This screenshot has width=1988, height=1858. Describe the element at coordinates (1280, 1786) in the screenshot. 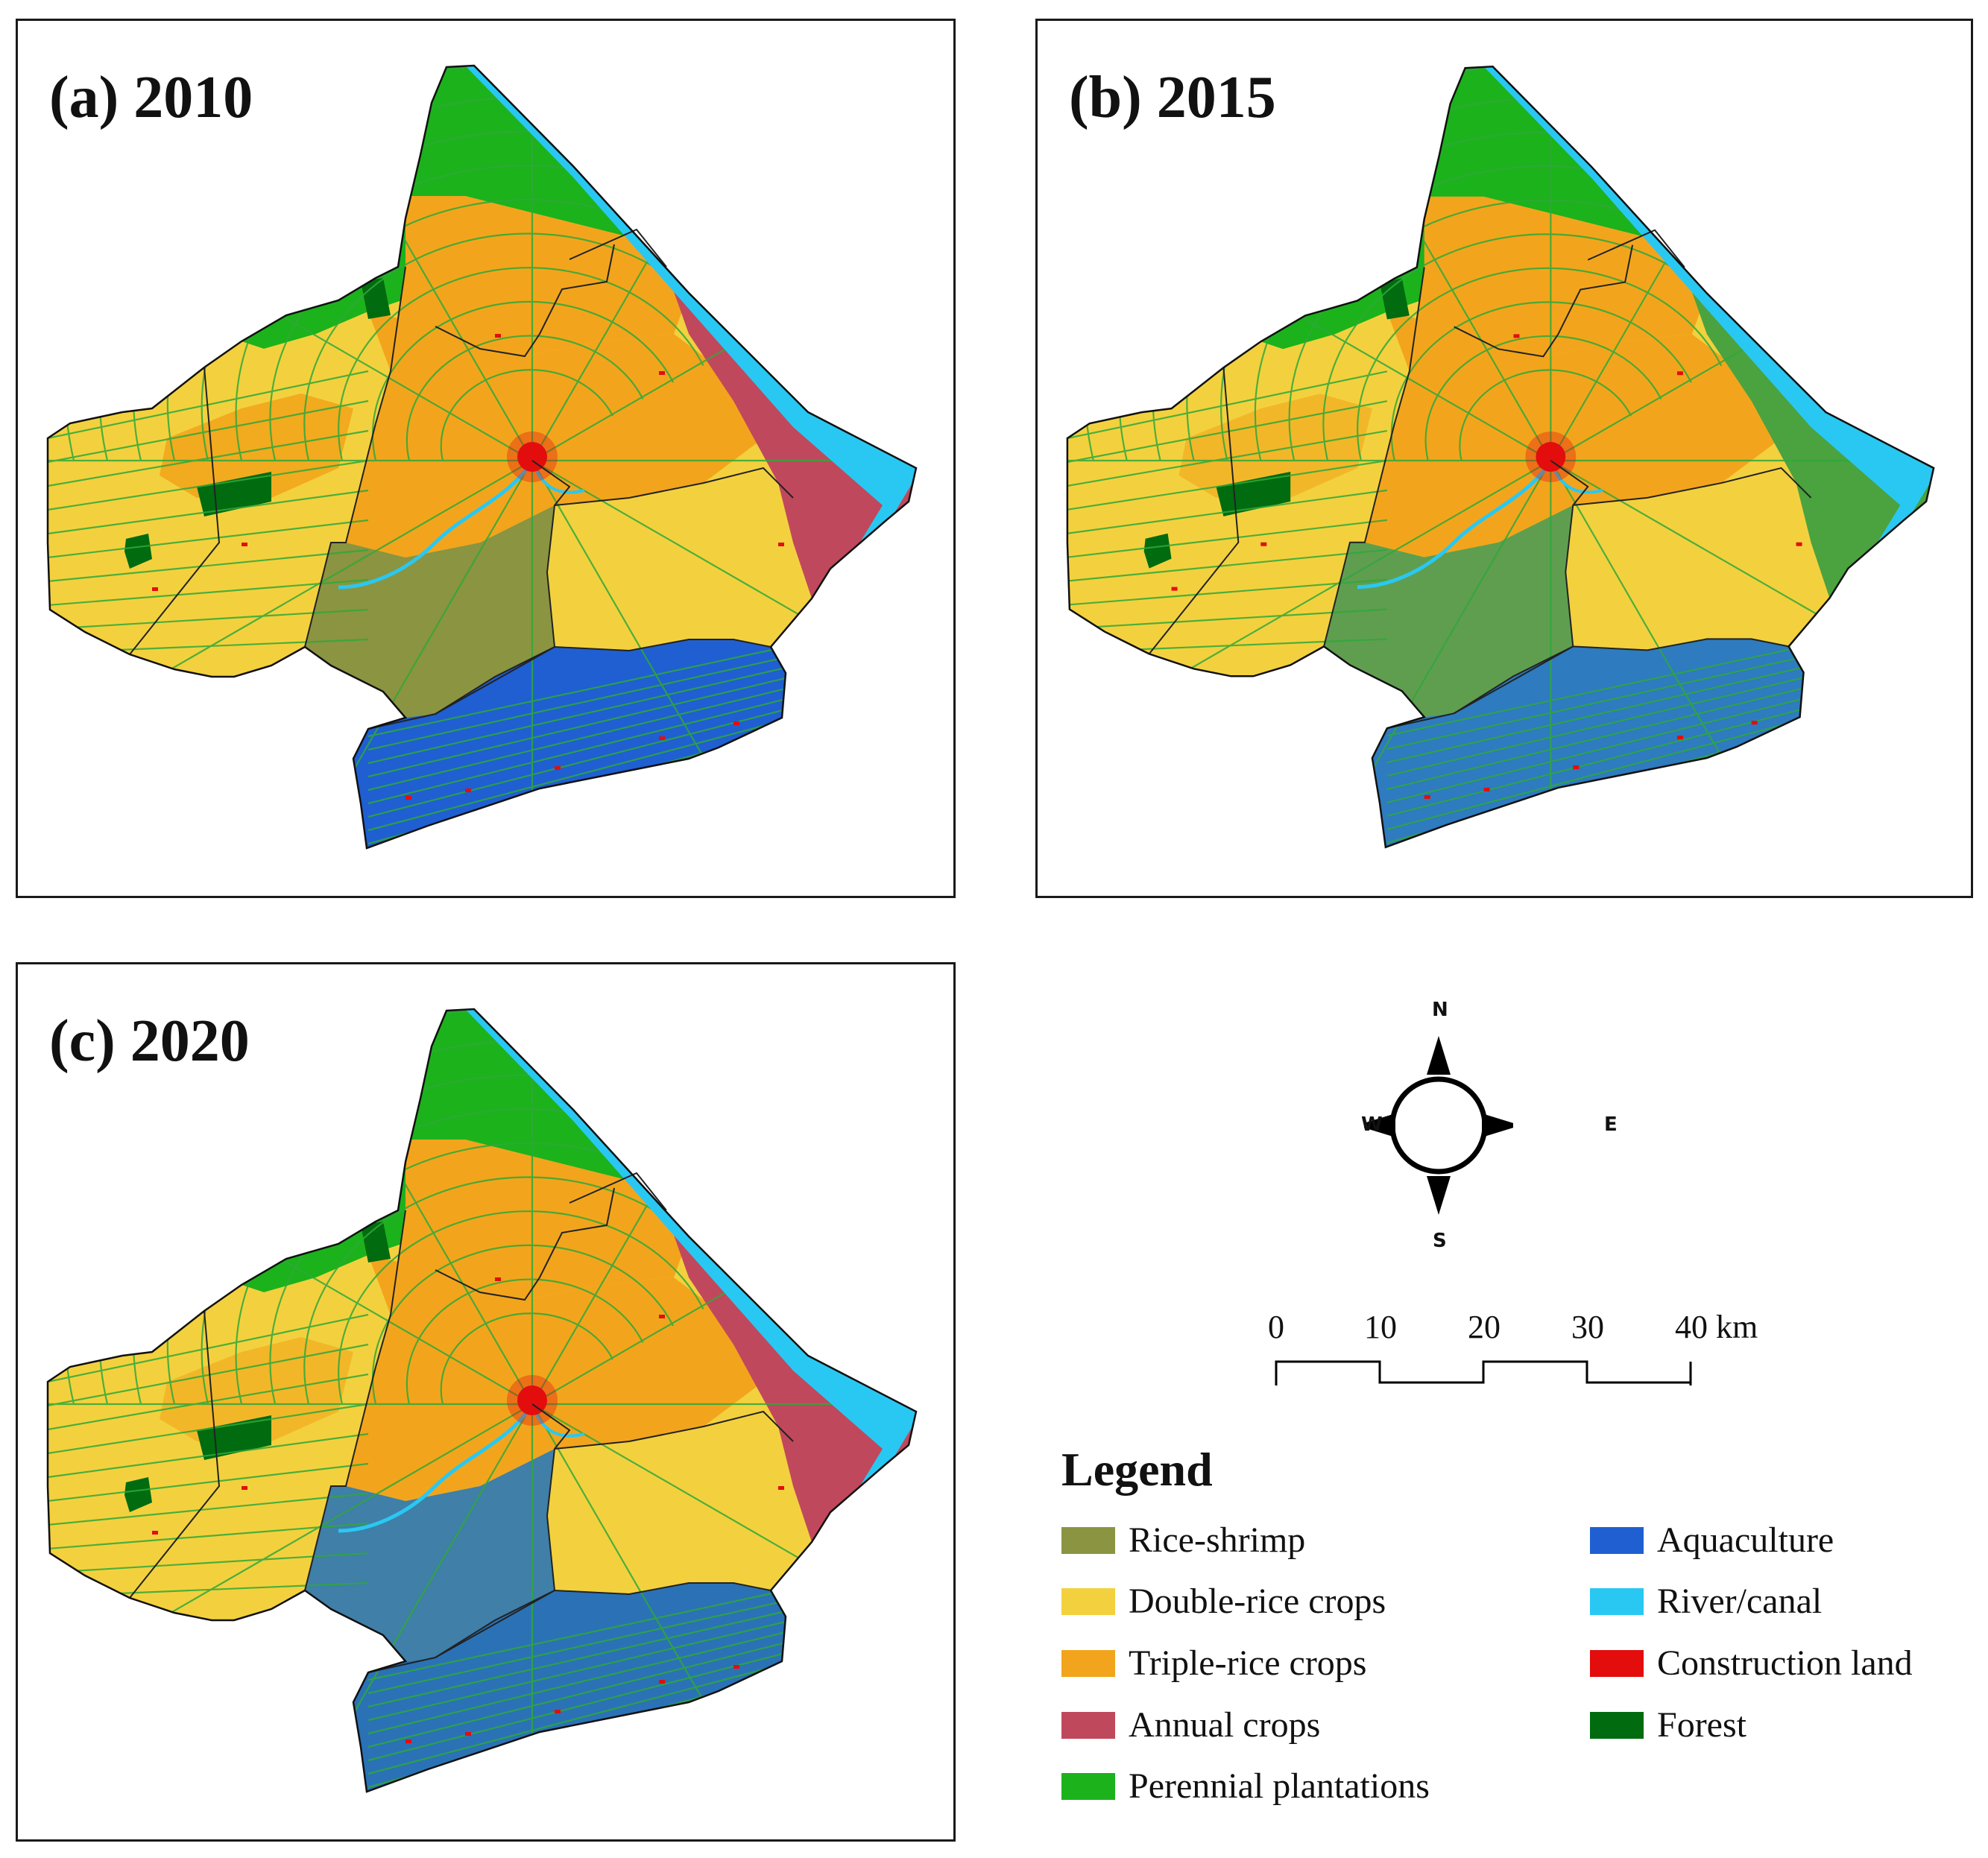

I see `legend-label: Perennial plantations` at that location.